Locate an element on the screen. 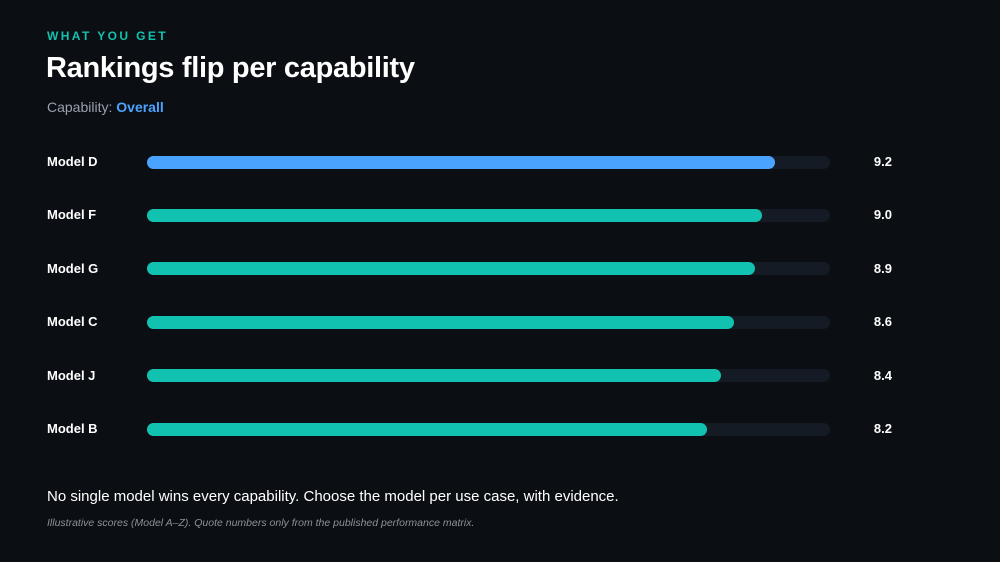 This screenshot has height=562, width=1000. bar-label: Model J is located at coordinates (71, 375).